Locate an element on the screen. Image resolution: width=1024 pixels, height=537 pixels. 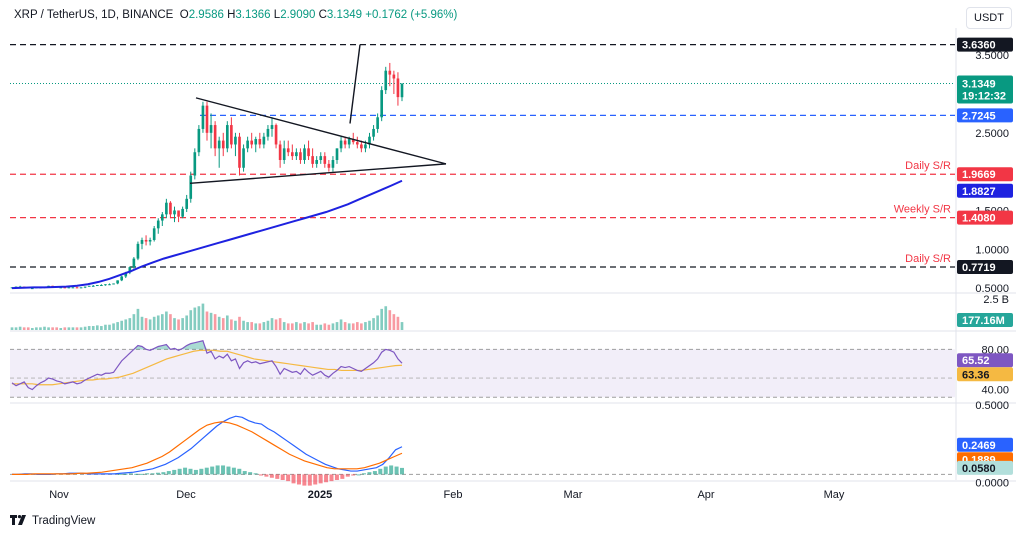
open-value: 2.9586 is located at coordinates (206, 15).